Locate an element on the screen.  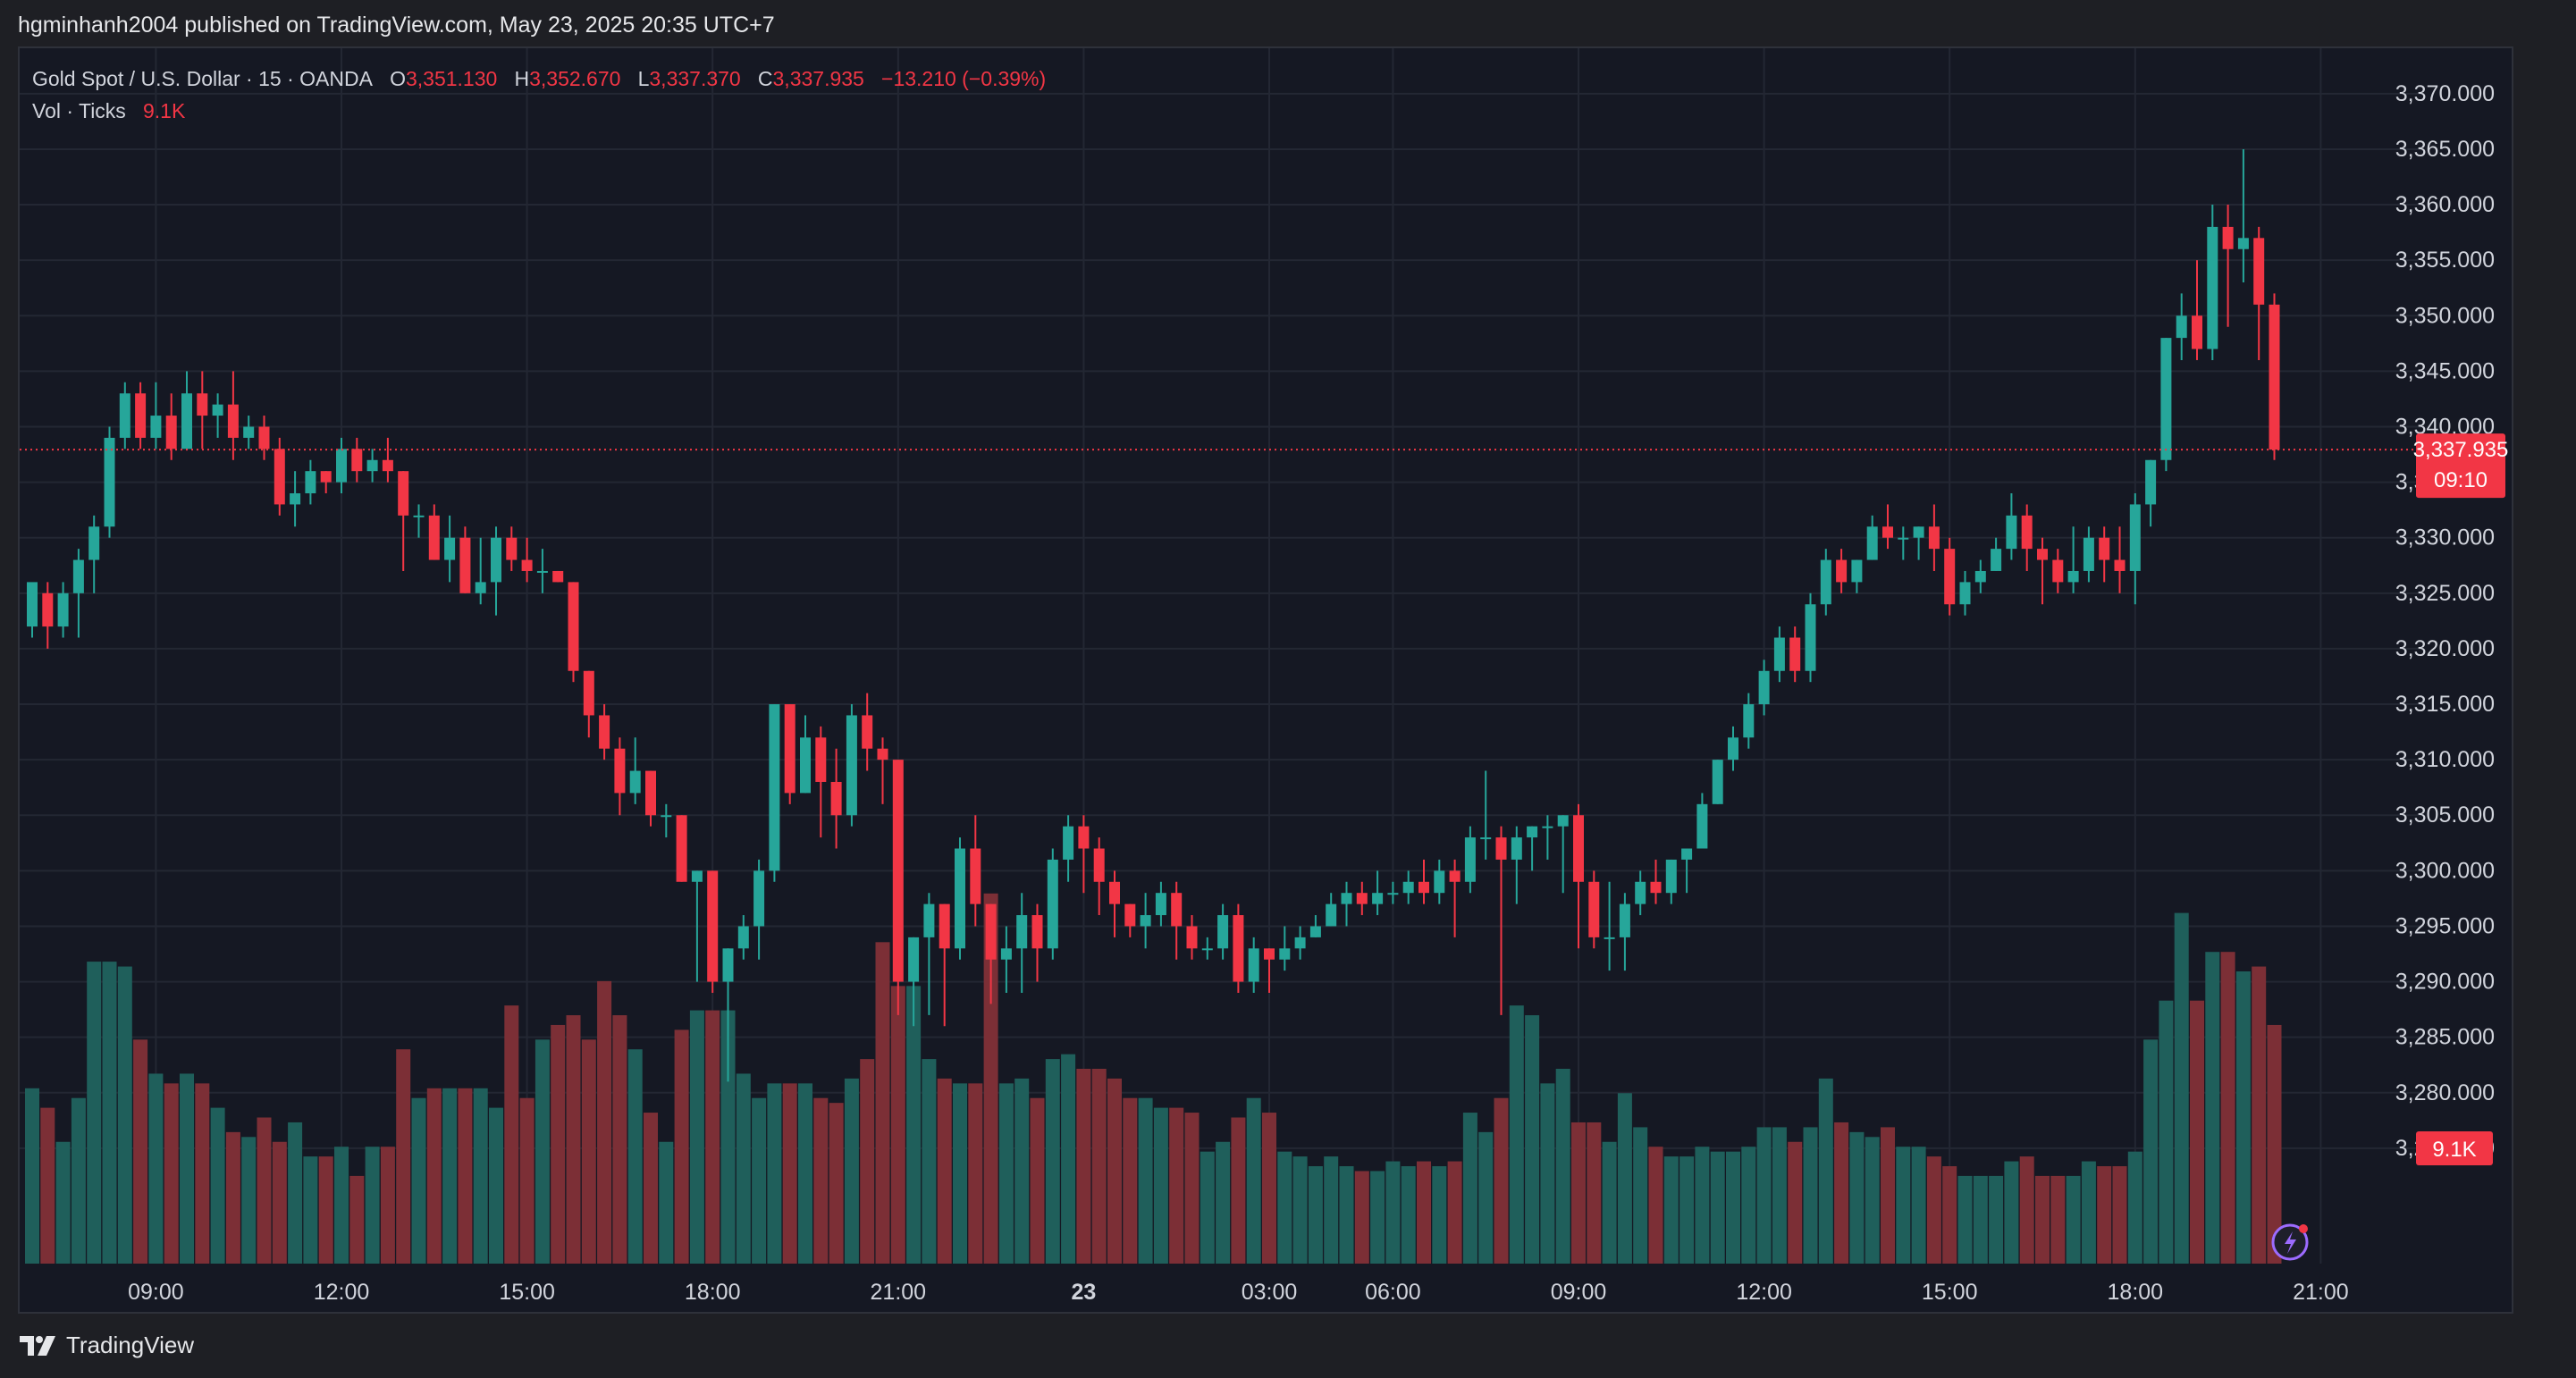
price-tick-label: 3,300.000 is located at coordinates (2445, 870).